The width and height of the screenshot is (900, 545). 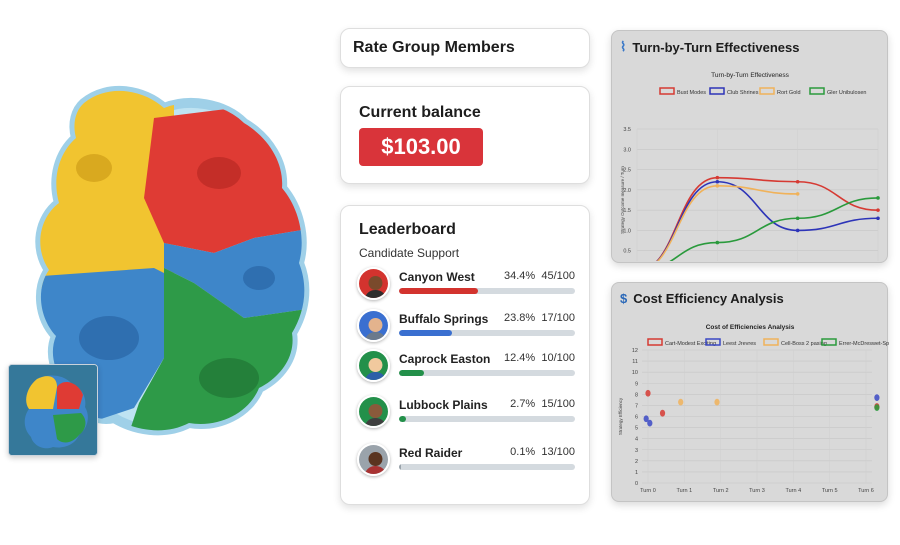 I want to click on candidate-name: Canyon West, so click(x=437, y=277).